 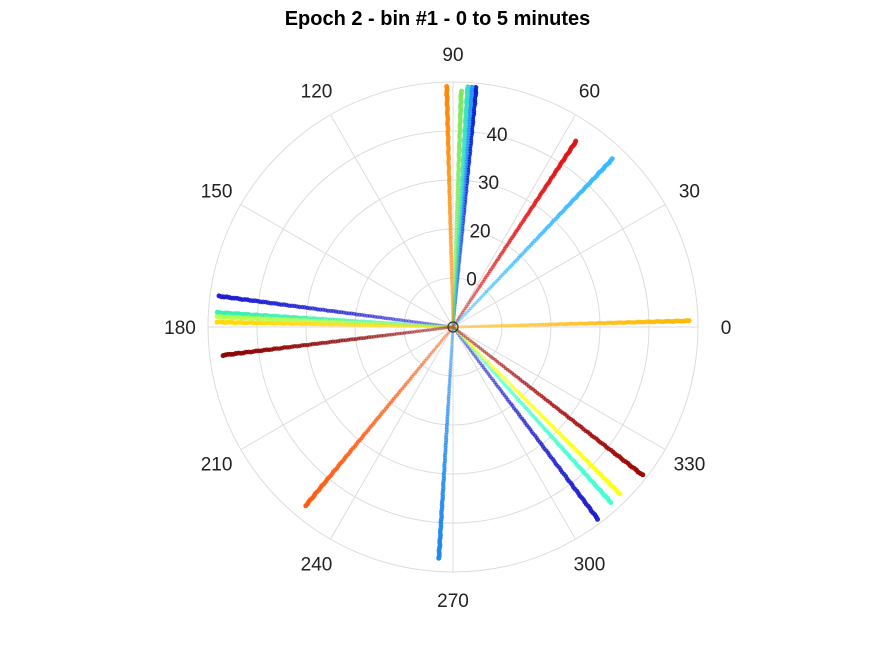 I want to click on chart-title: Epoch 2 - bin #1 - 0 to 5 minutes, so click(x=437, y=19).